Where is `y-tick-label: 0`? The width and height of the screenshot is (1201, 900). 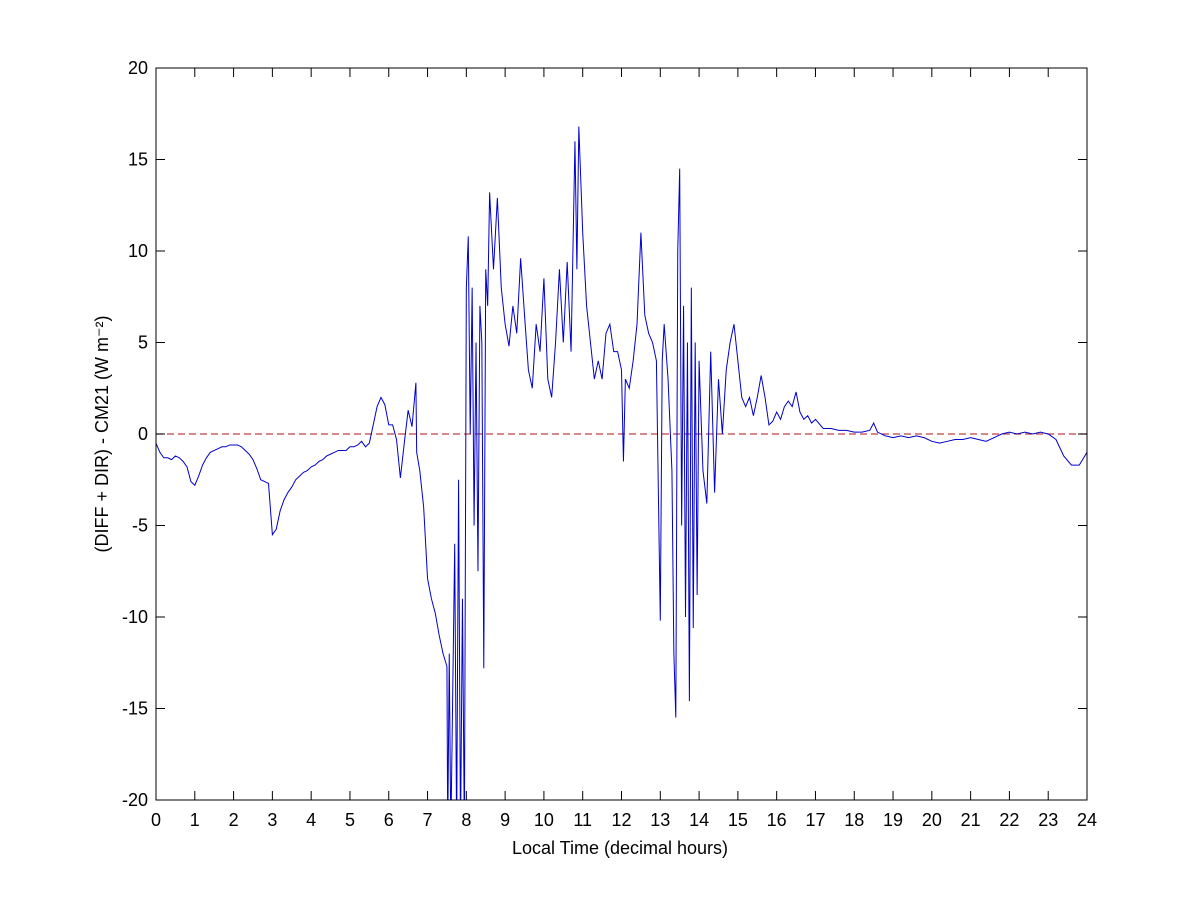
y-tick-label: 0 is located at coordinates (143, 434).